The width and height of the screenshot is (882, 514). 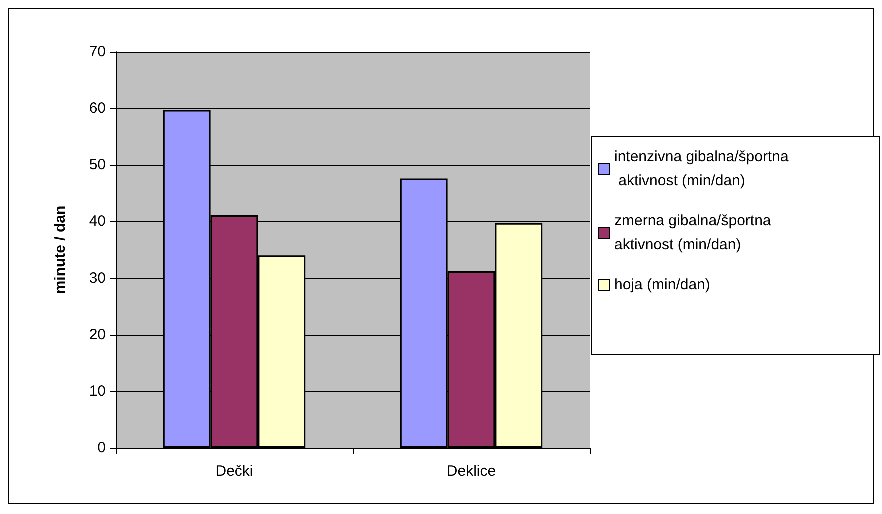 What do you see at coordinates (471, 471) in the screenshot?
I see `x-tick-label: Deklice` at bounding box center [471, 471].